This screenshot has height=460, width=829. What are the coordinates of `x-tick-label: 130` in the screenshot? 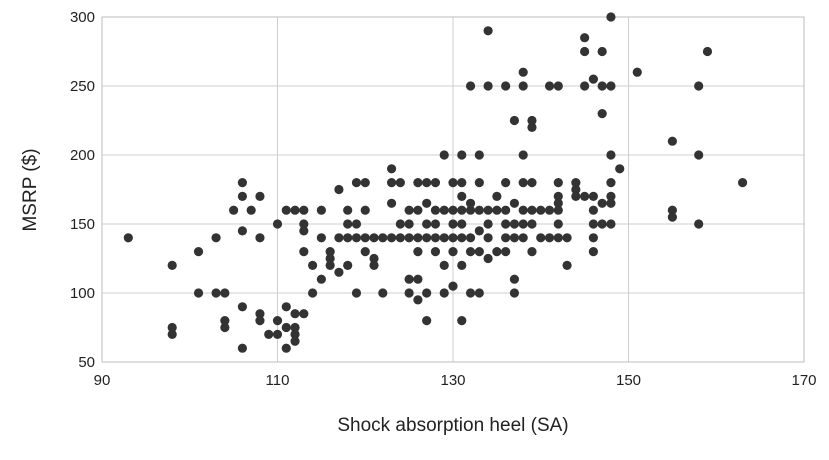 It's located at (452, 380).